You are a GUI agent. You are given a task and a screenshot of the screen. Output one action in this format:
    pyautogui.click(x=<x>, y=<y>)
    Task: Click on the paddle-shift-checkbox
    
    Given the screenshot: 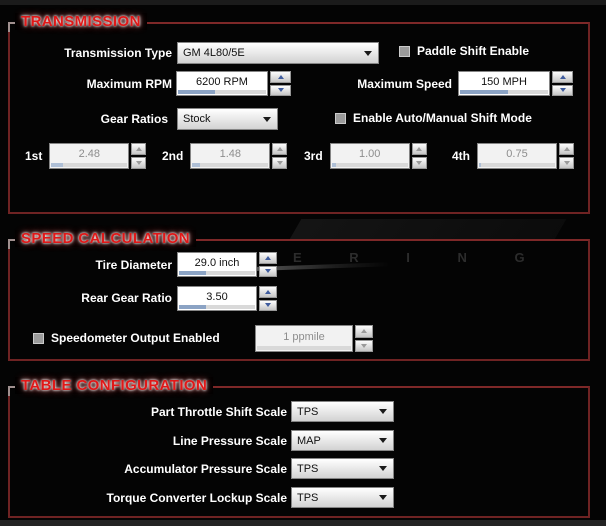 What is the action you would take?
    pyautogui.click(x=404, y=51)
    